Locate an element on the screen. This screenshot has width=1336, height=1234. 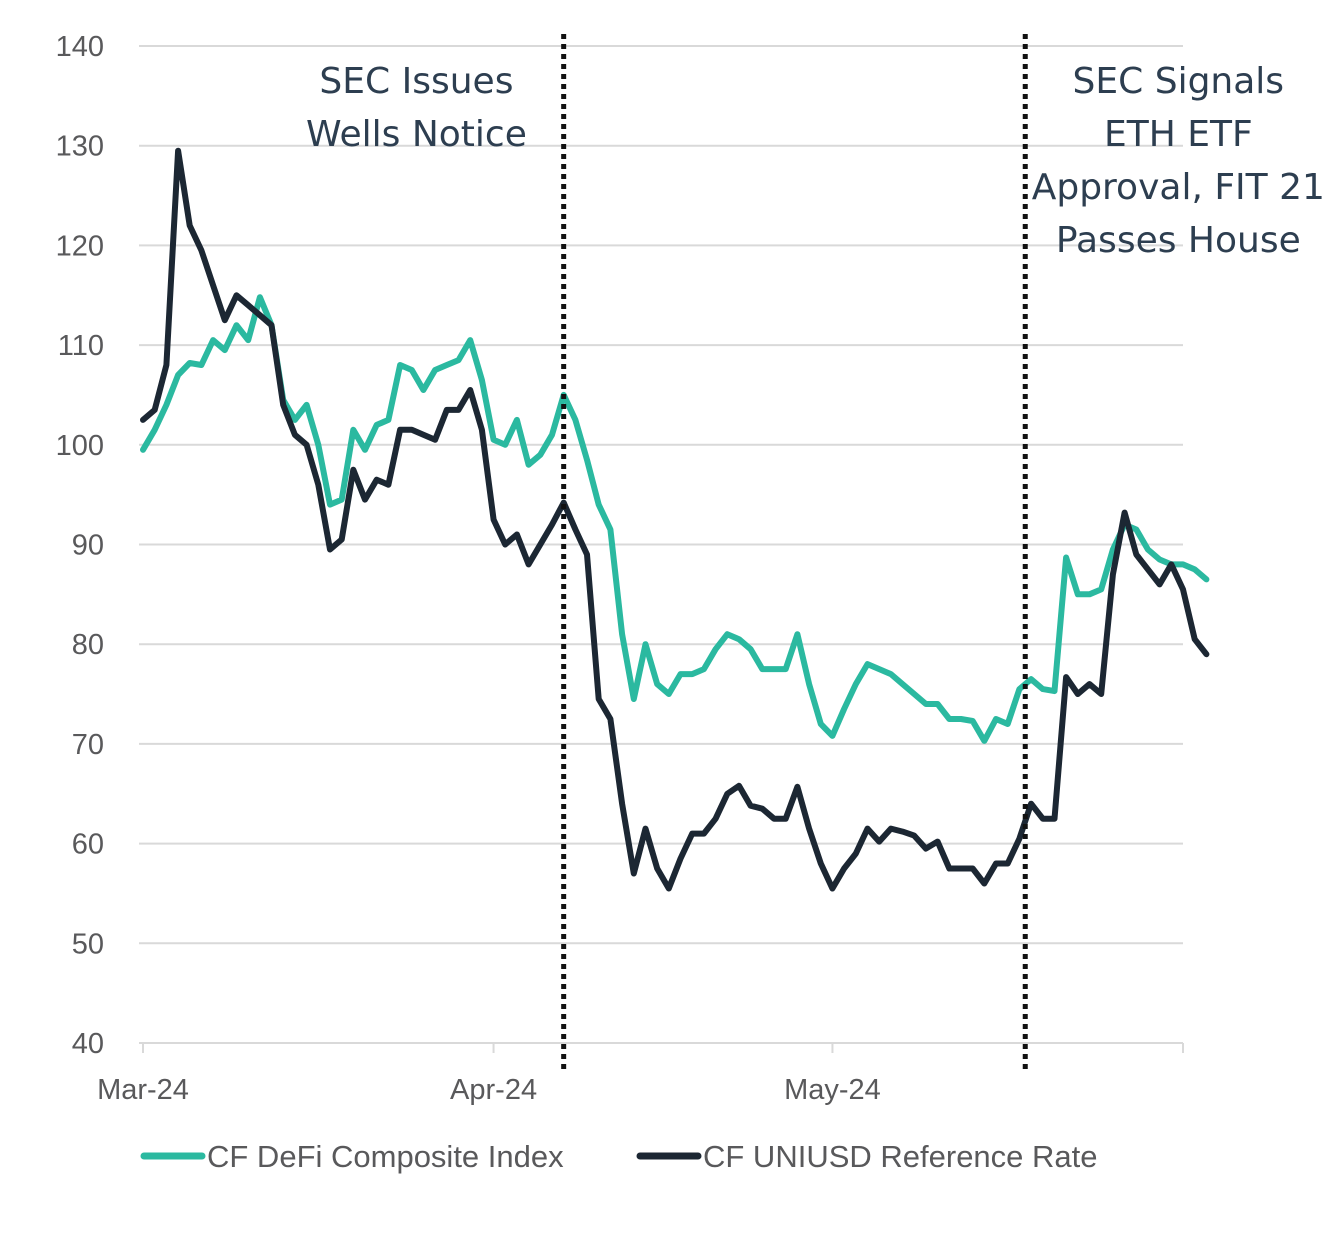
y-tick-label-120: 120 is located at coordinates (80, 246).